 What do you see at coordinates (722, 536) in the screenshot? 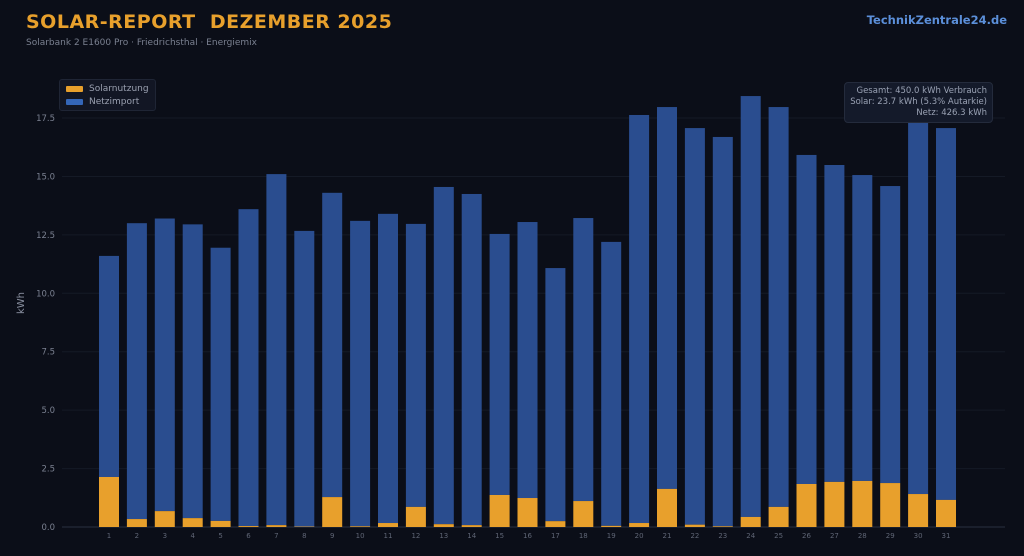
I see `x-tick-label: 23` at bounding box center [722, 536].